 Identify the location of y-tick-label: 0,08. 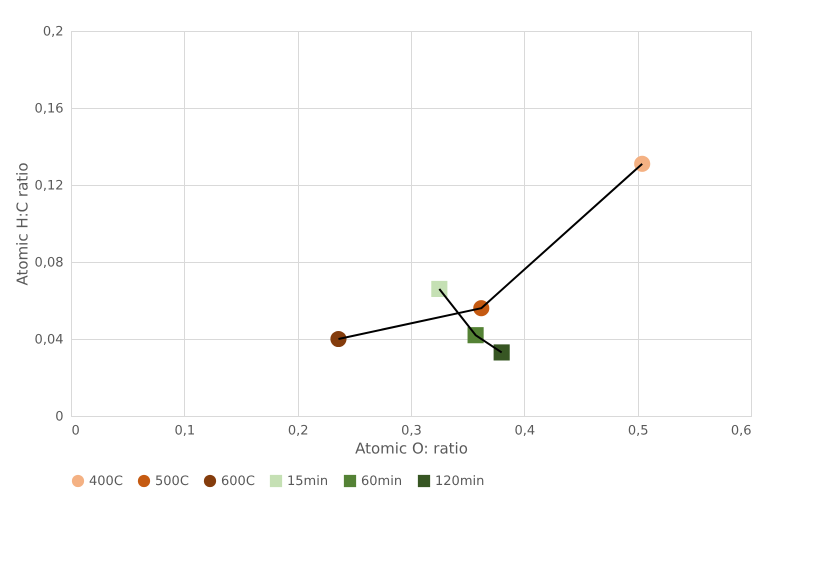
(49, 263).